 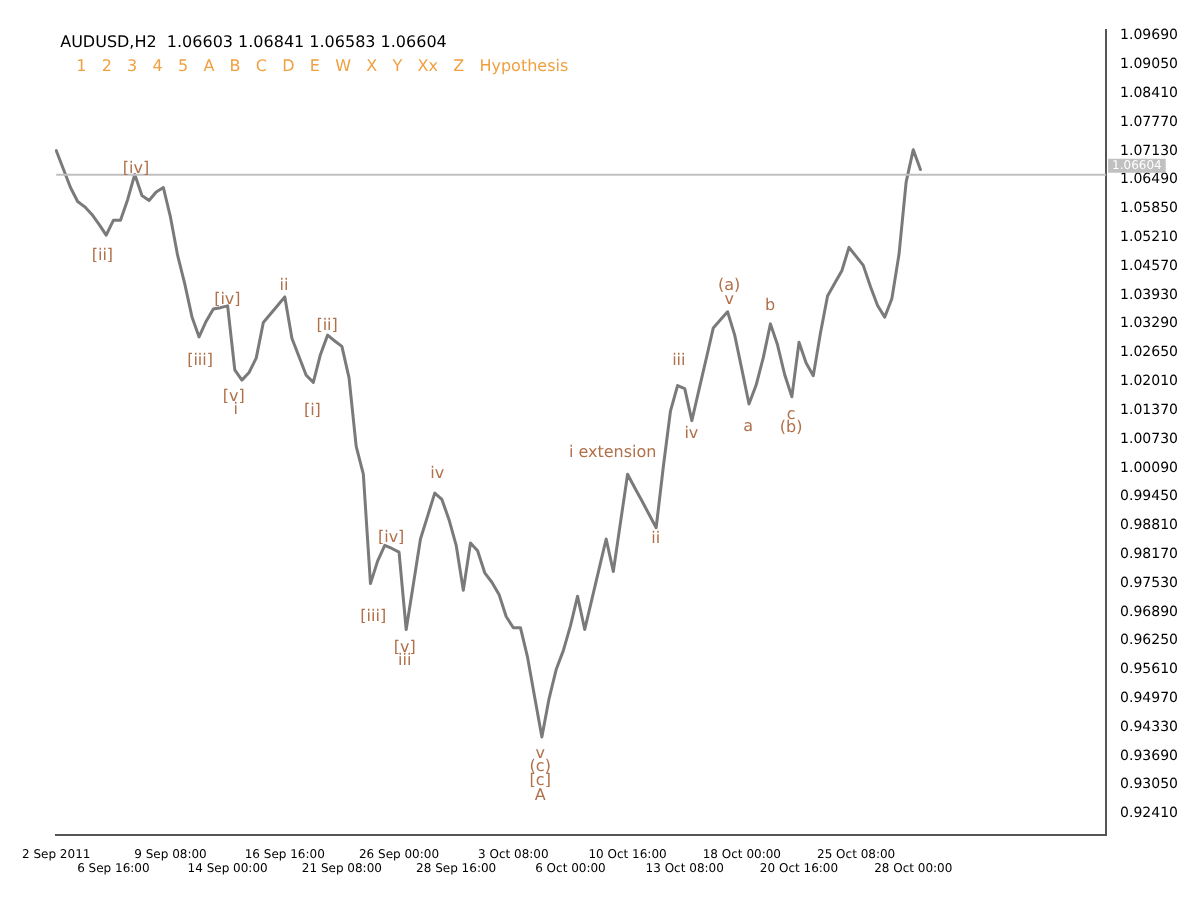 What do you see at coordinates (253, 41) in the screenshot?
I see `chart-title: AUDUSD,H2 1.06603 1.06841 1.06583 1.06604` at bounding box center [253, 41].